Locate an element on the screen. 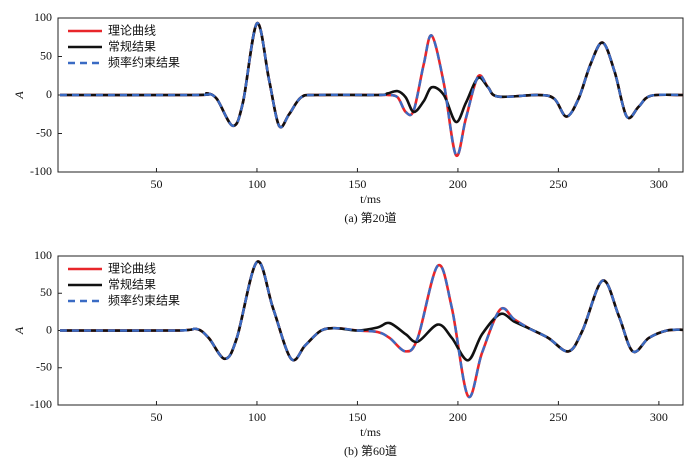  caption: (a) 第20道 is located at coordinates (370, 218).